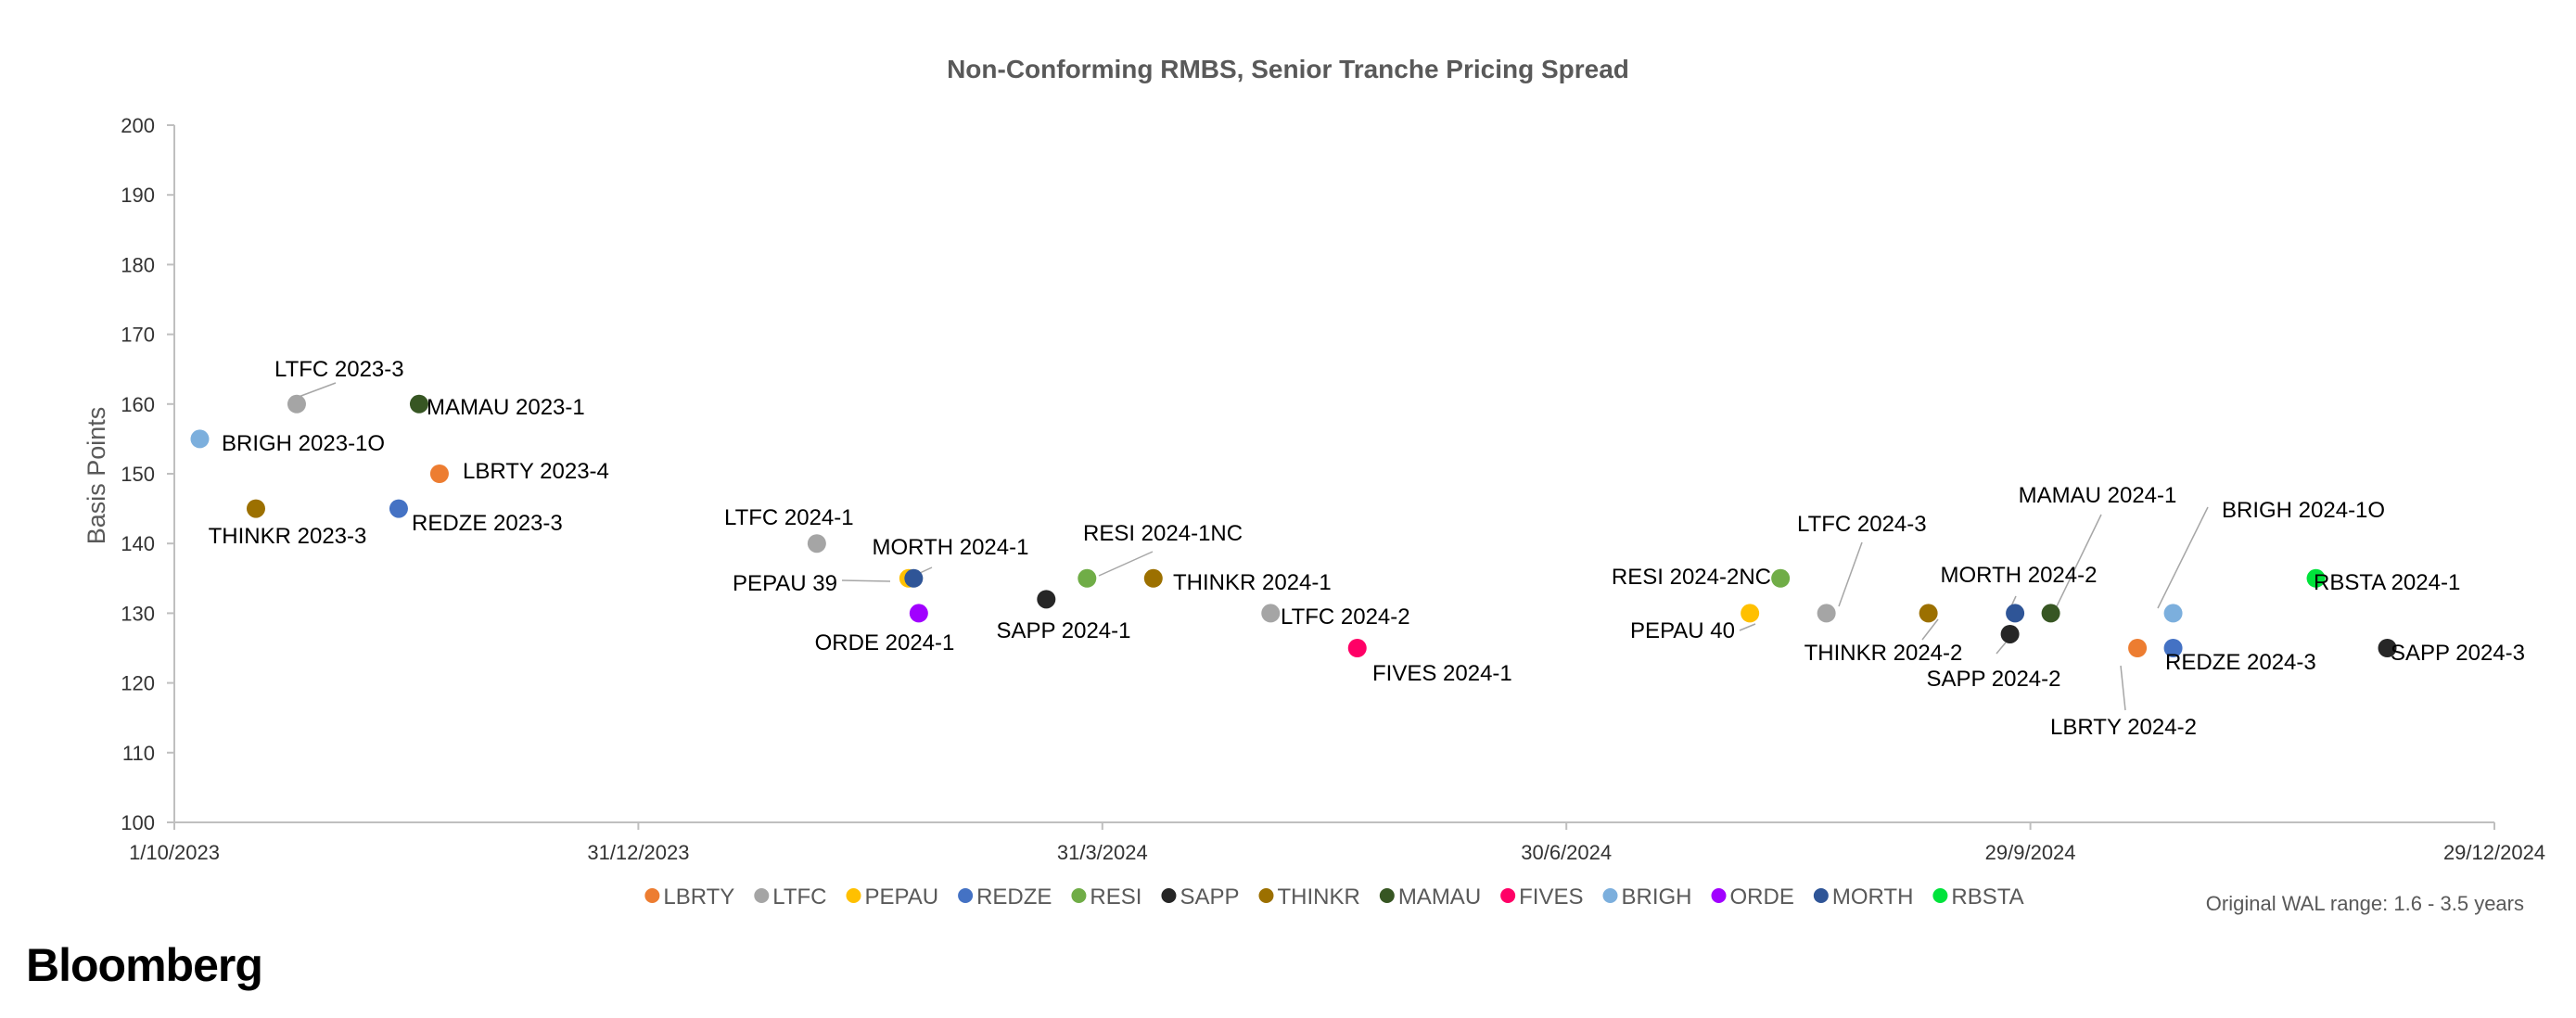 Image resolution: width=2576 pixels, height=1018 pixels. What do you see at coordinates (1345, 617) in the screenshot?
I see `data-label: LTFC 2024-2` at bounding box center [1345, 617].